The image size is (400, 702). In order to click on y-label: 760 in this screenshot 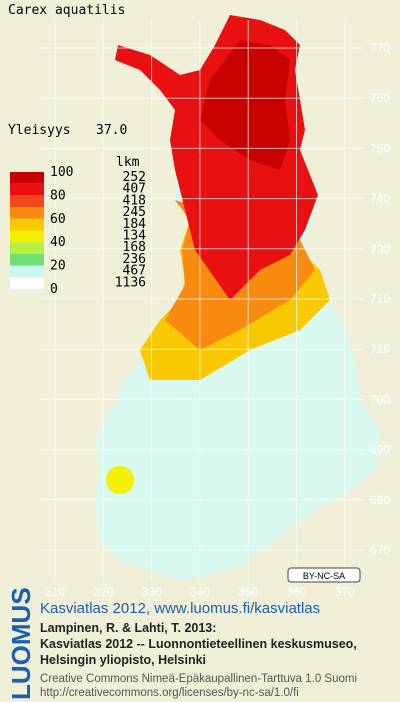, I will do `click(380, 98)`.